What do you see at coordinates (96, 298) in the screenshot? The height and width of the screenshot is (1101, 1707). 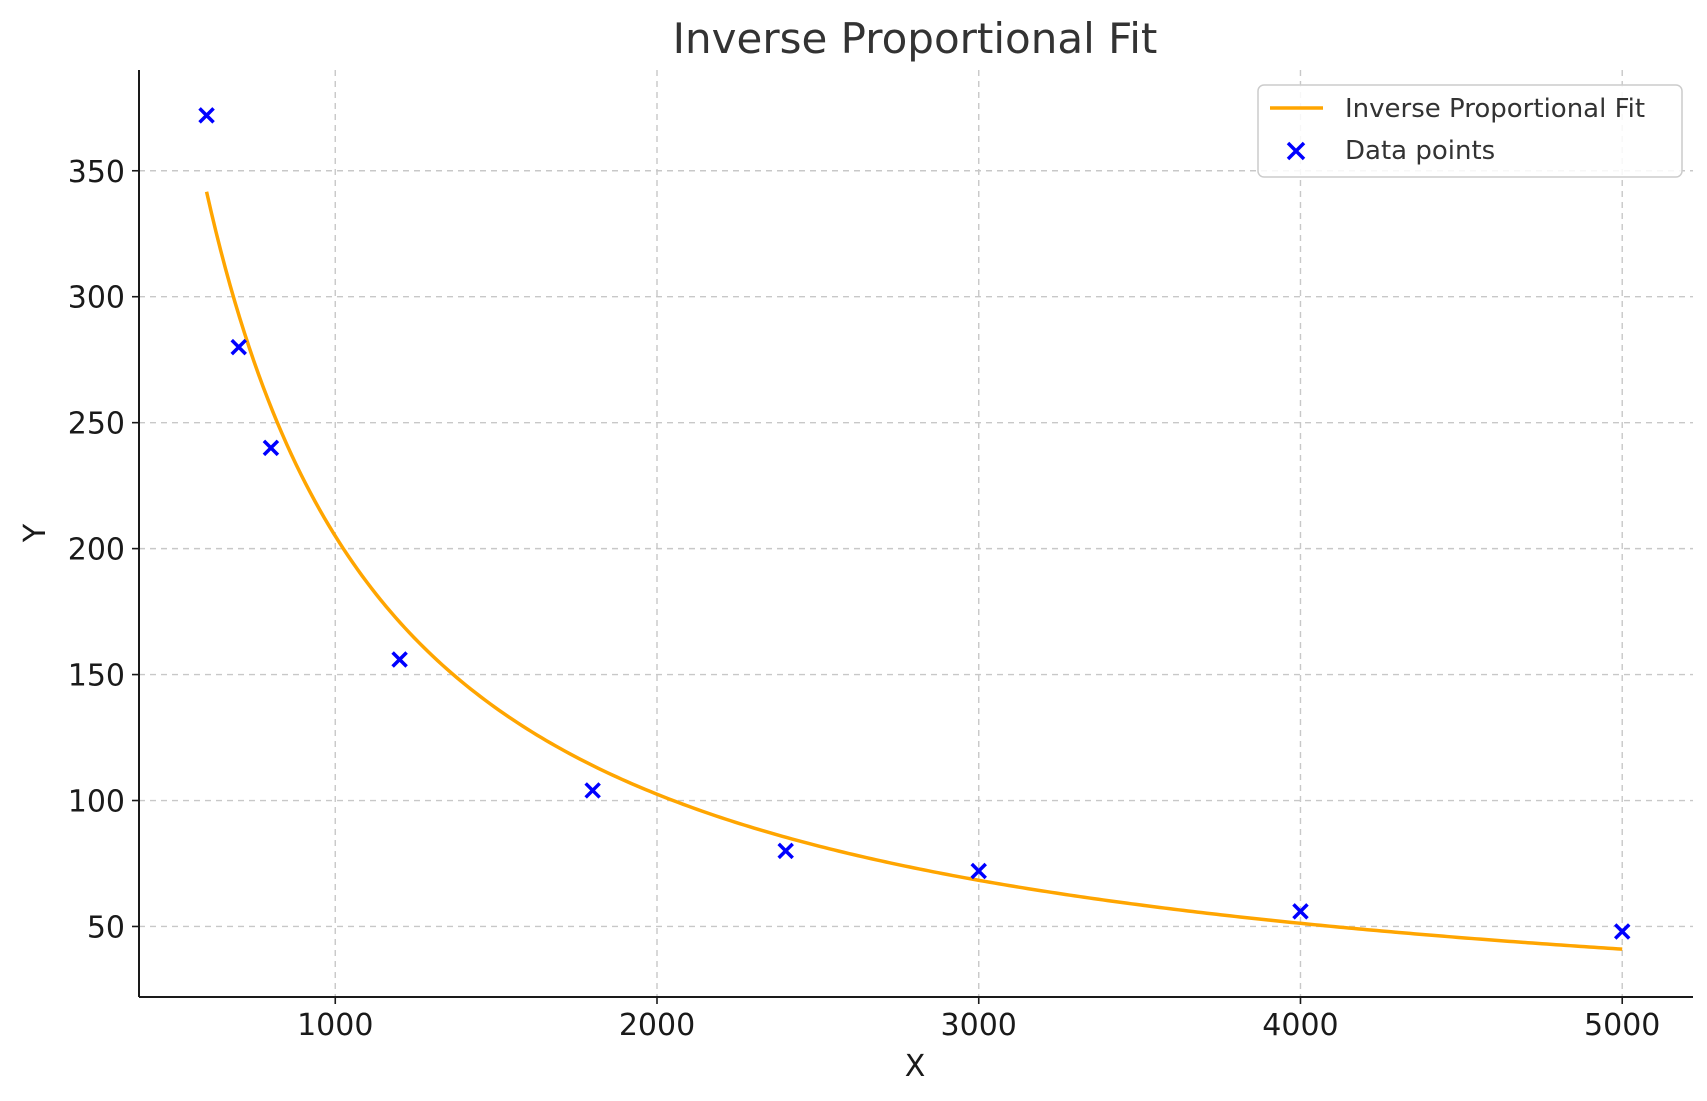 I see `y-tick-label: 300` at bounding box center [96, 298].